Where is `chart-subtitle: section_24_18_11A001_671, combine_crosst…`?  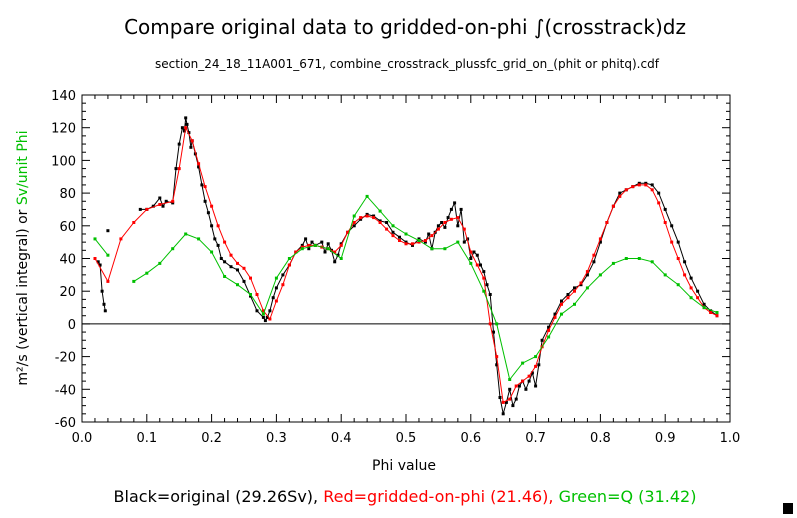
chart-subtitle: section_24_18_11A001_671, combine_crosst… is located at coordinates (407, 64).